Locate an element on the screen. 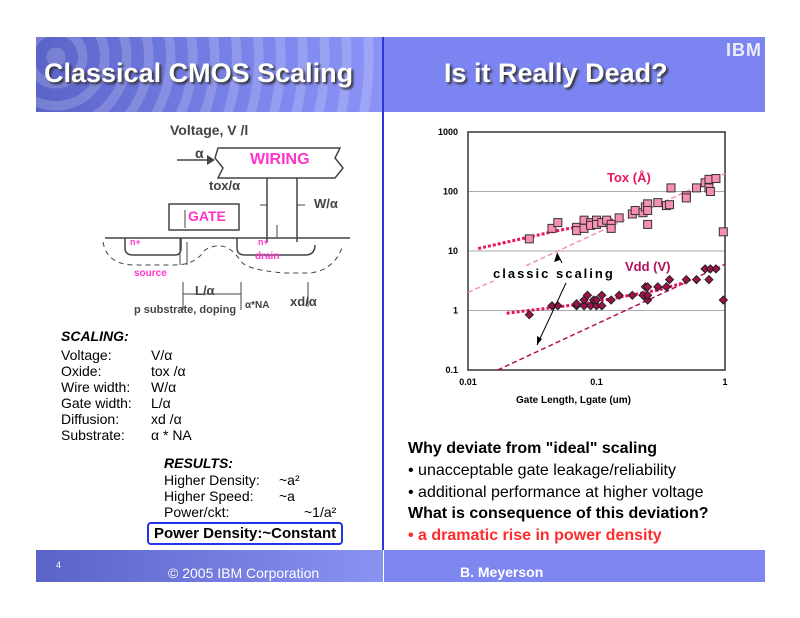  gate-label: GATE is located at coordinates (207, 216).